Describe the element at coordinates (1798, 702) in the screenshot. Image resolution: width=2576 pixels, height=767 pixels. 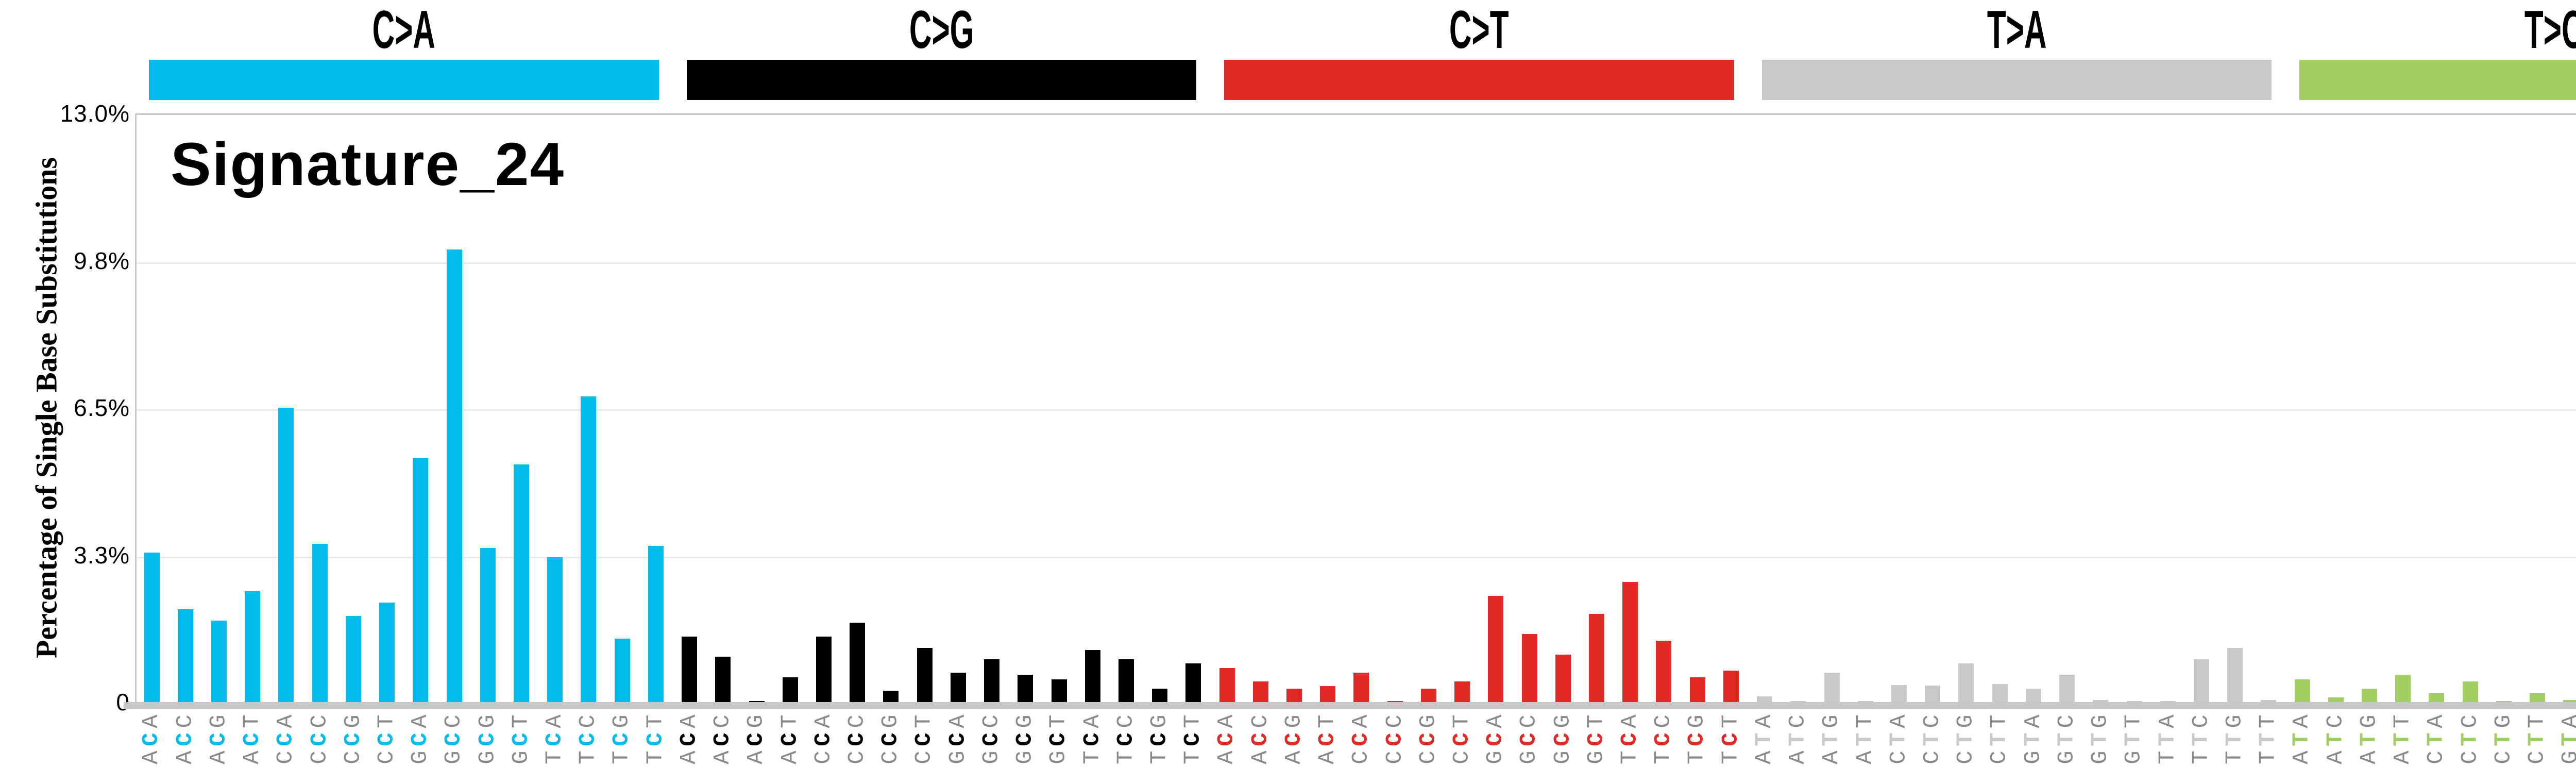
I see `bar-T>A-ATC` at that location.